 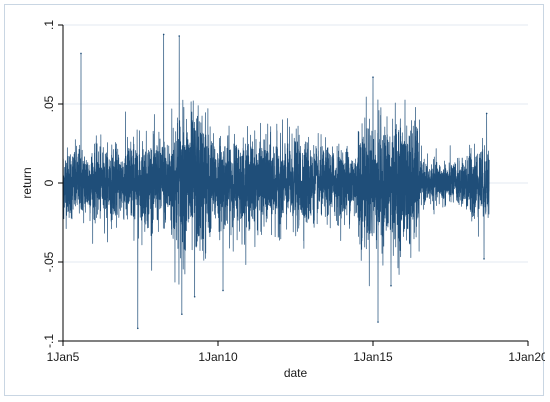 I want to click on x-axis-title: date, so click(x=296, y=373).